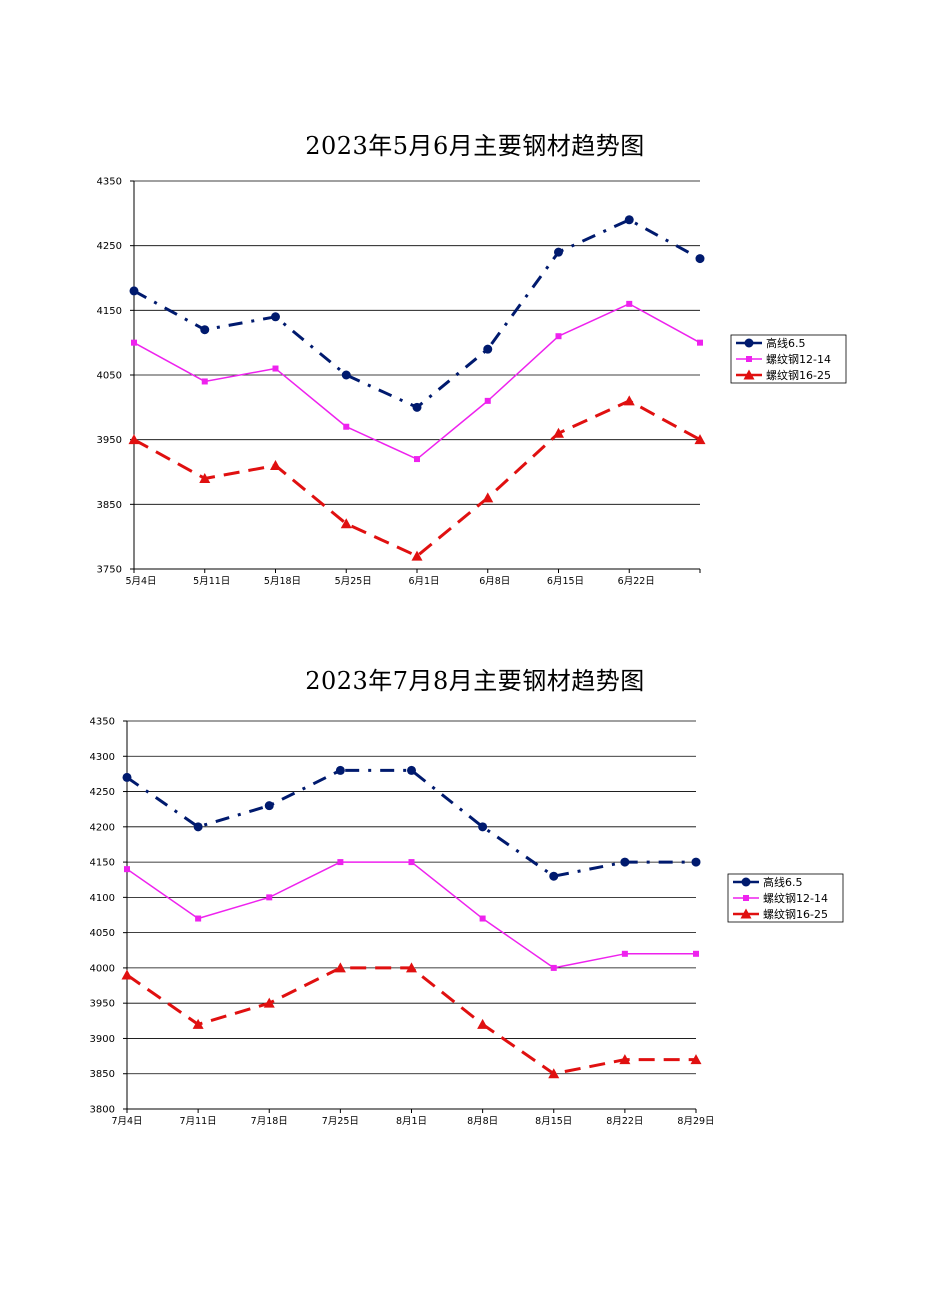 This screenshot has height=1290, width=950. I want to click on x-tick-label: 6月8日, so click(494, 581).